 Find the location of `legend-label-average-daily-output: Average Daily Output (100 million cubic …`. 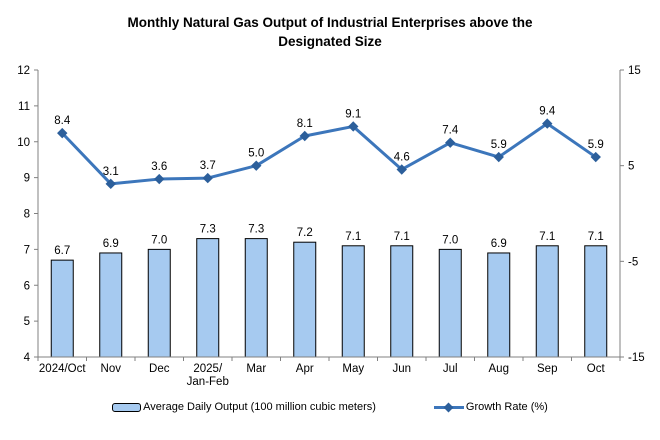

legend-label-average-daily-output: Average Daily Output (100 million cubic … is located at coordinates (259, 407).